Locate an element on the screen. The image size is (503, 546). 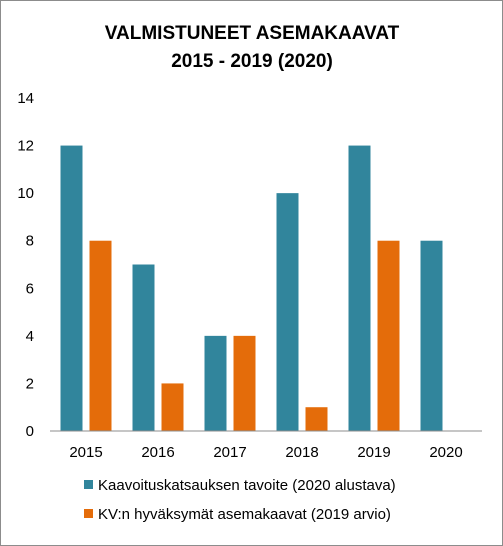
bar-tavoite-2017 is located at coordinates (215, 383).